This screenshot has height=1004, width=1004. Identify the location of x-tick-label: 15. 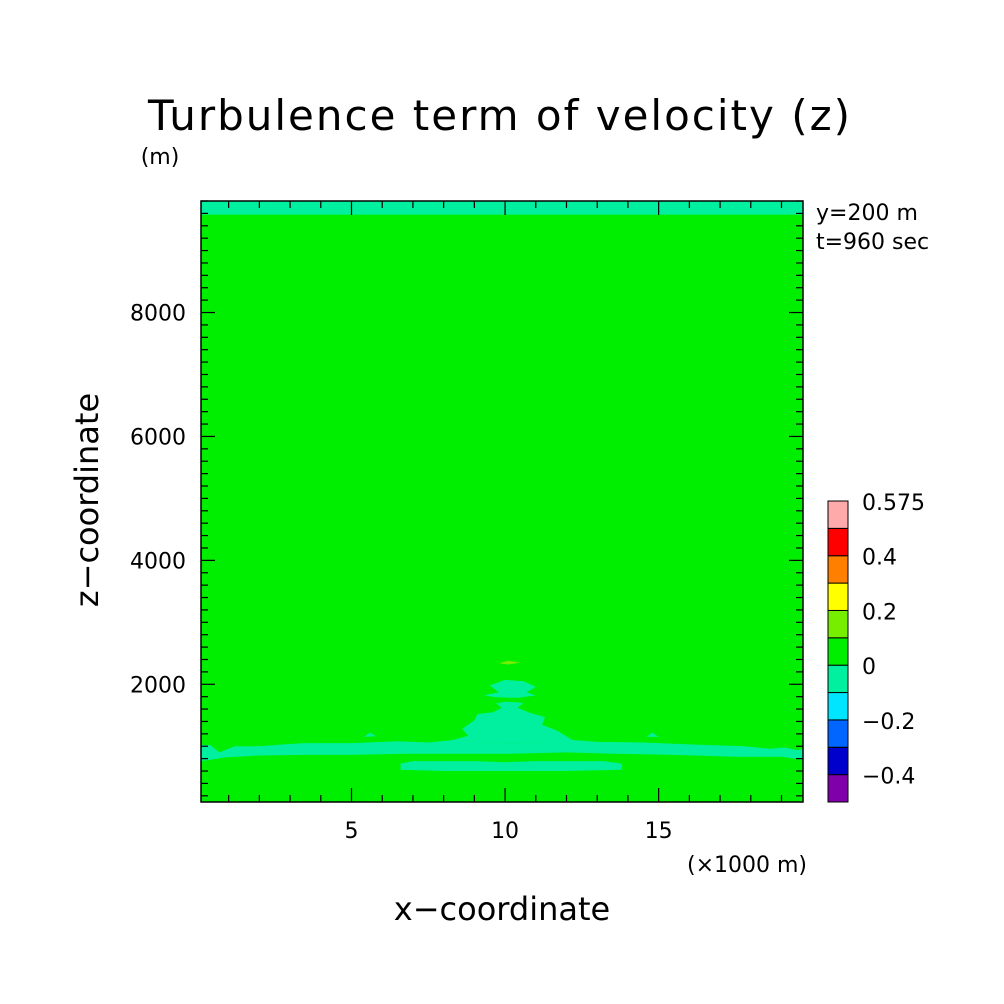
(659, 831).